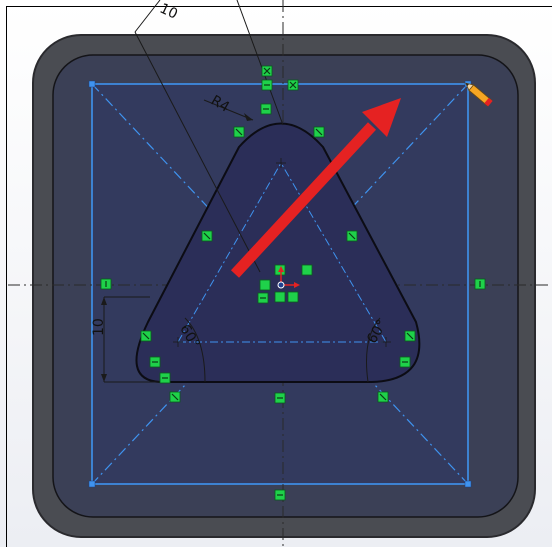 Image resolution: width=552 pixels, height=547 pixels. What do you see at coordinates (288, 277) in the screenshot?
I see `origin-icon` at bounding box center [288, 277].